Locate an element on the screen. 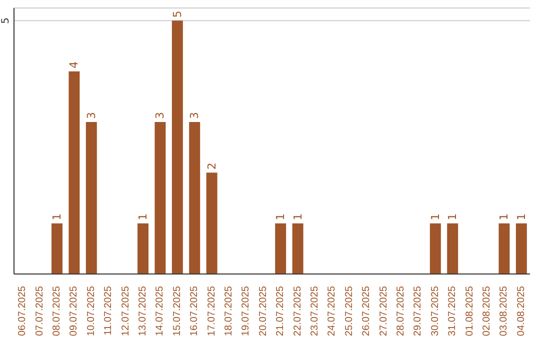 This screenshot has height=340, width=540. x-tick-label: 04.08.2025 is located at coordinates (521, 311).